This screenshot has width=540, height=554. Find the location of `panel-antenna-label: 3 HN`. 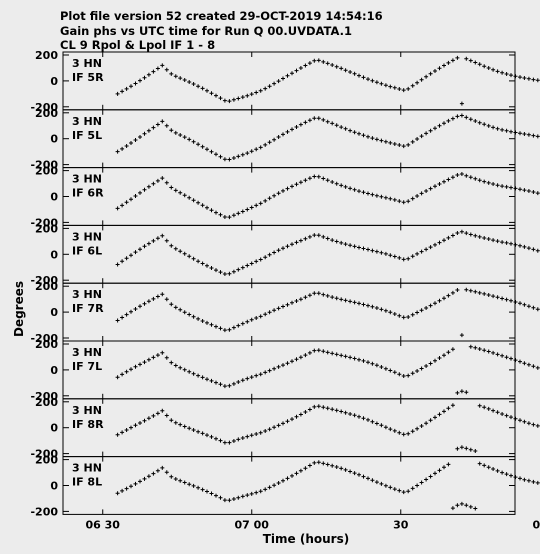

panel-antenna-label: 3 HN is located at coordinates (87, 410).